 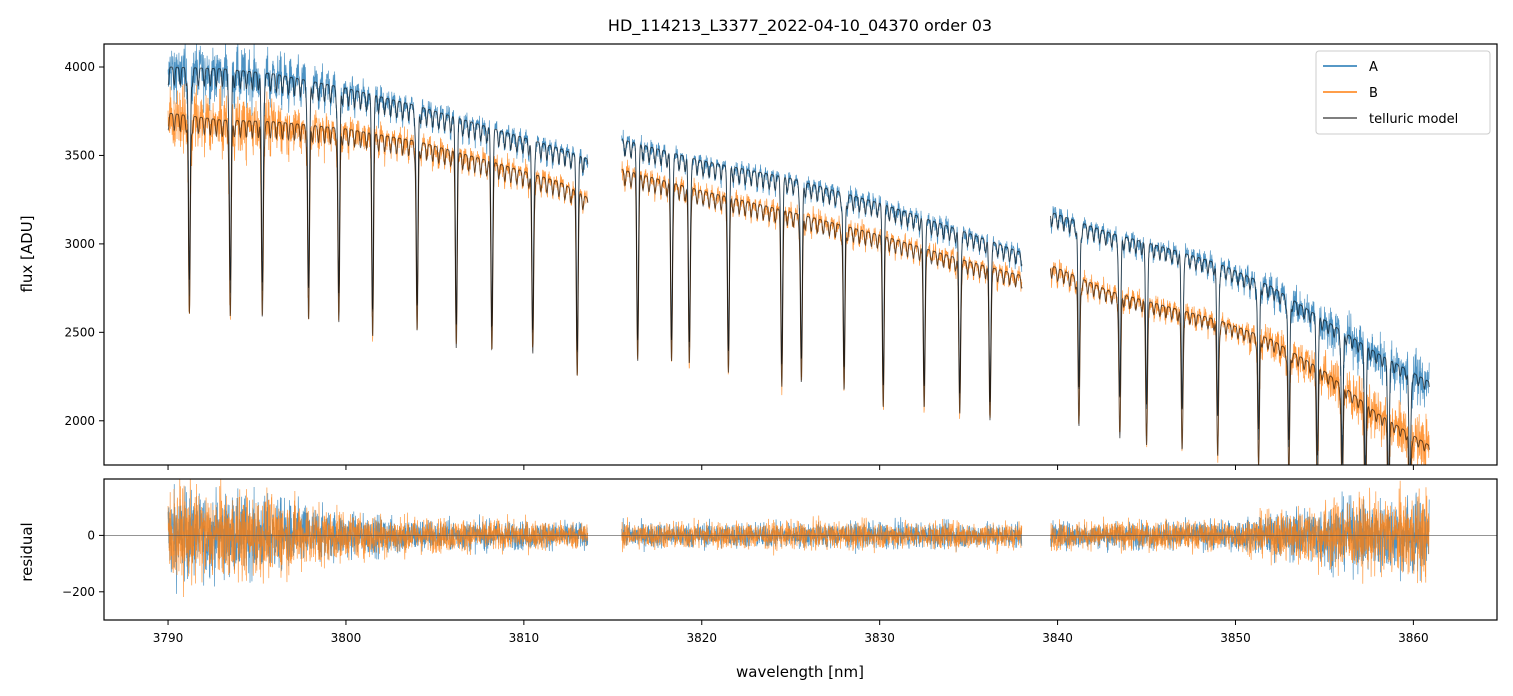 I want to click on x-tick-label: 3790, so click(x=168, y=638).